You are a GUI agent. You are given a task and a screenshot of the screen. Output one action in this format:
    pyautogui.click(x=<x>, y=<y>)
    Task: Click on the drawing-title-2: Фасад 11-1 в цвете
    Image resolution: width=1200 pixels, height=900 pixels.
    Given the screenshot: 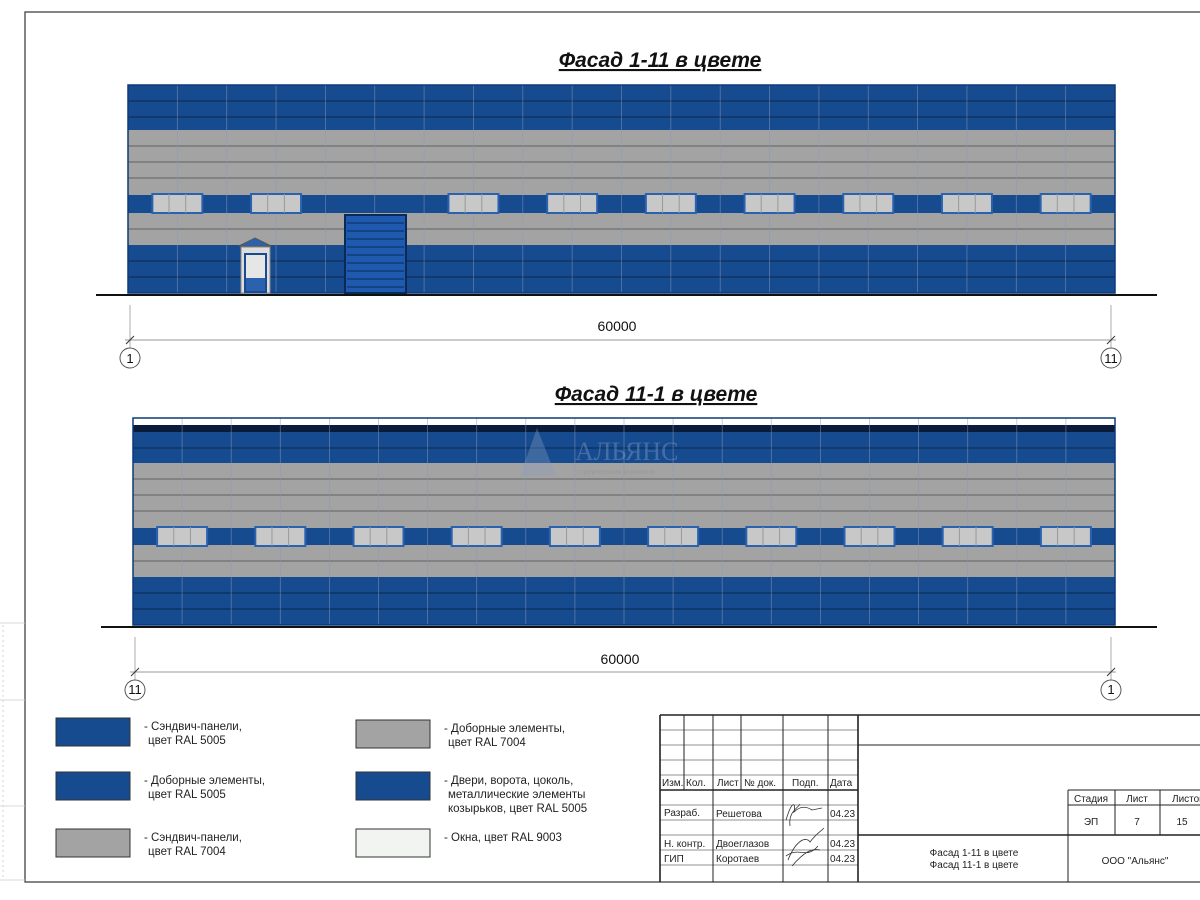 What is the action you would take?
    pyautogui.click(x=974, y=865)
    